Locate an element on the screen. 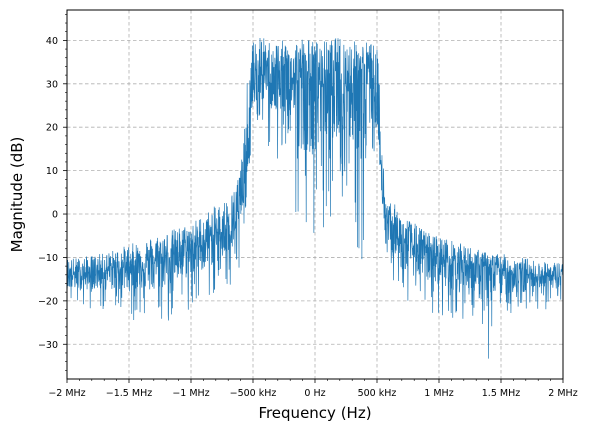  y-tick-label: 20 is located at coordinates (52, 128).